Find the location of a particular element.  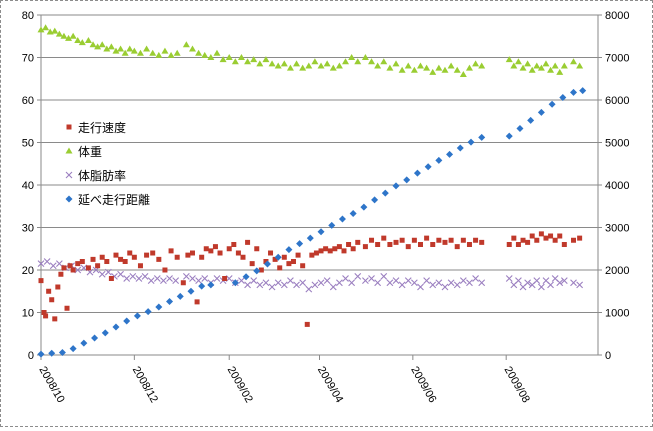

y-left-tick-label: 80 is located at coordinates (28, 16).